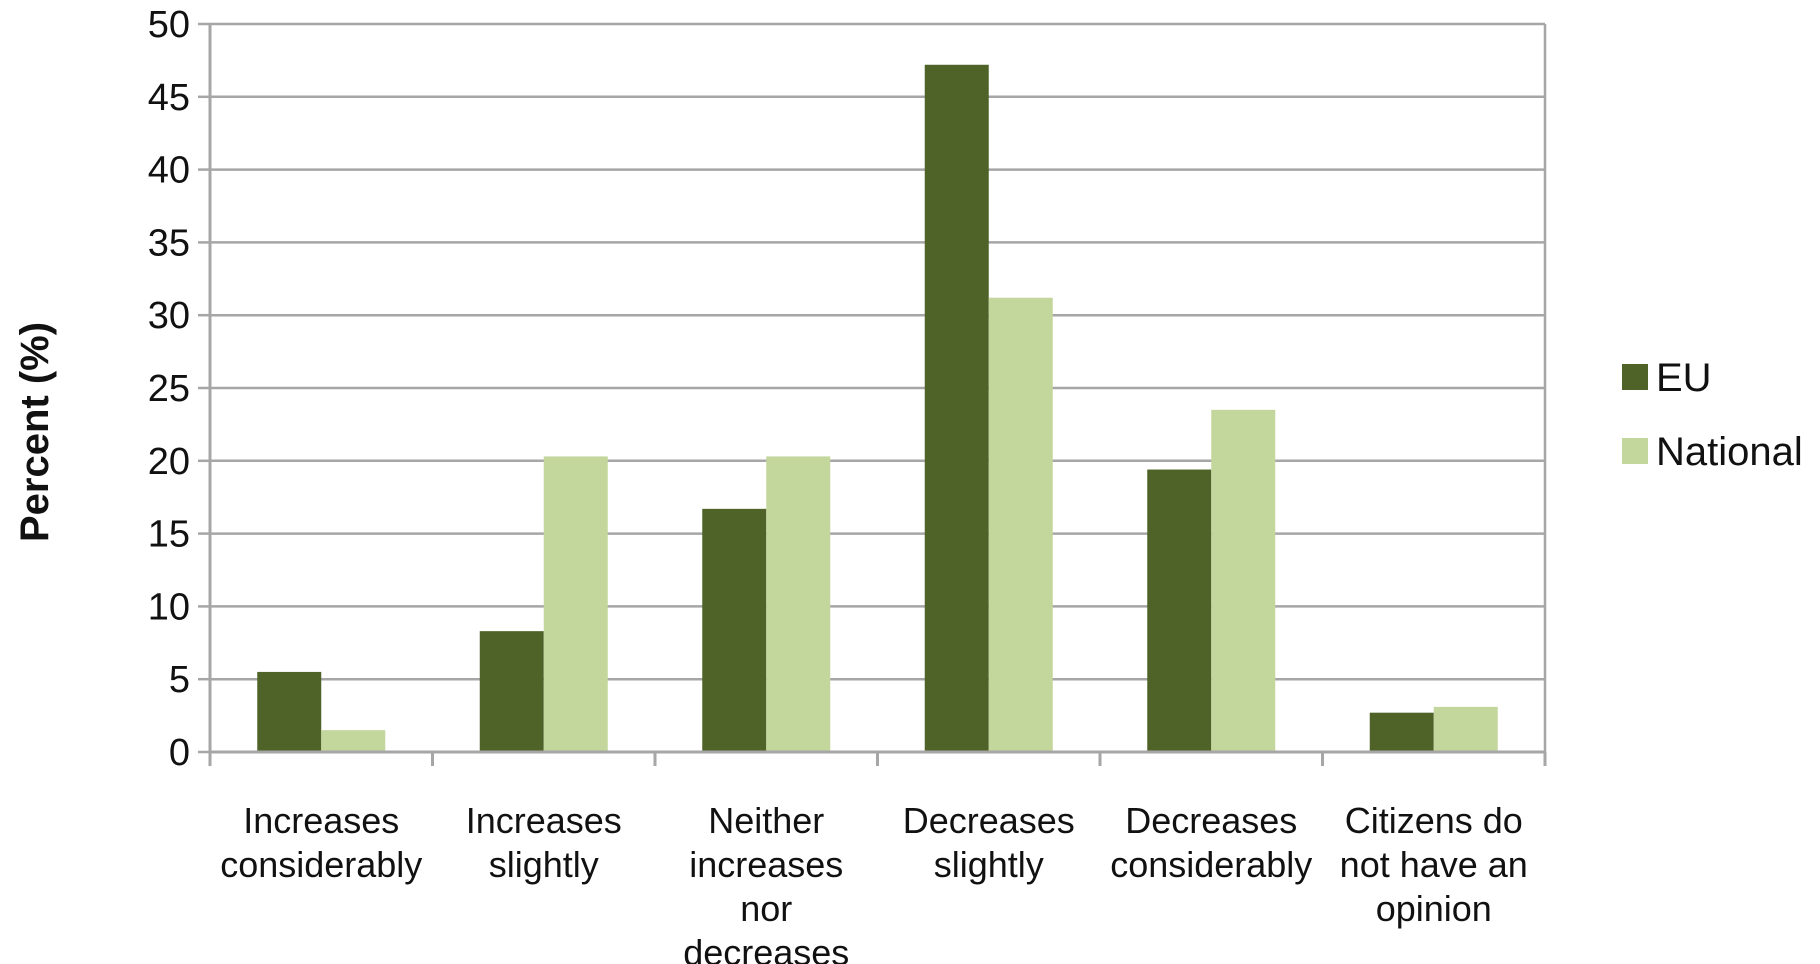 The image size is (1820, 964). I want to click on x-category-label: Neither increases nor decreases, so click(766, 882).